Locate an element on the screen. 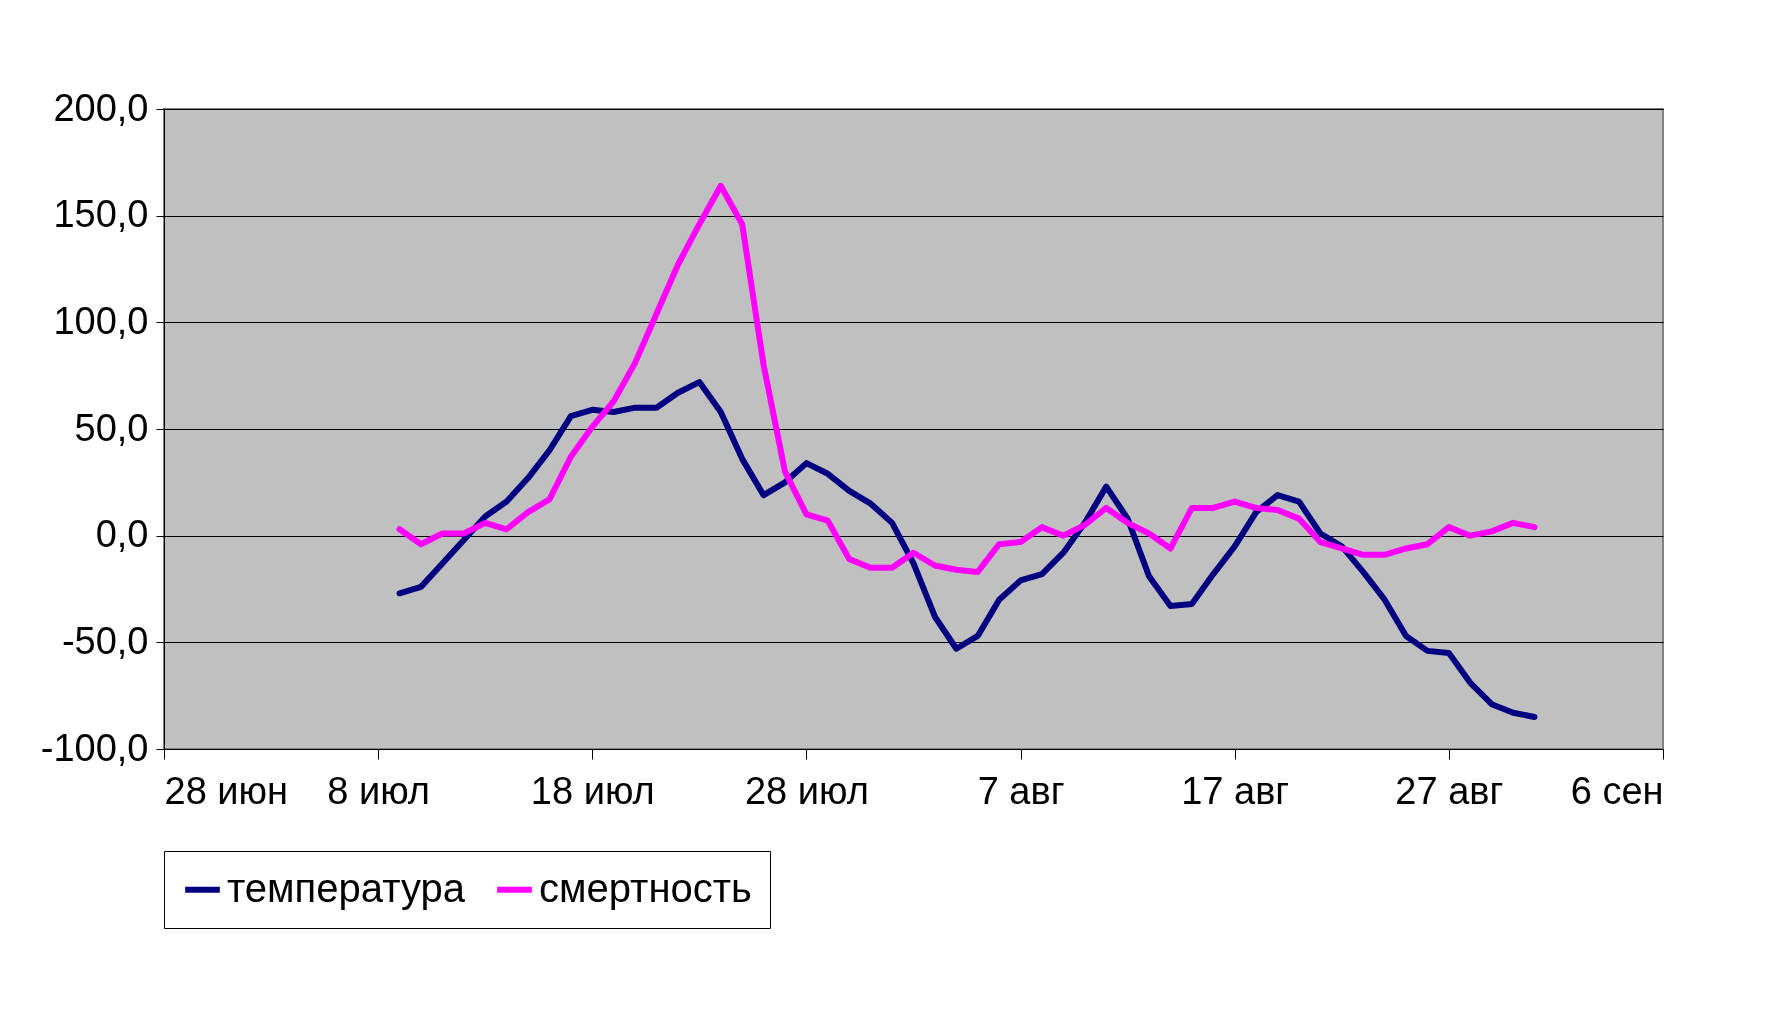 This screenshot has width=1773, height=1027. x-tick-label: 18 июл is located at coordinates (592, 790).